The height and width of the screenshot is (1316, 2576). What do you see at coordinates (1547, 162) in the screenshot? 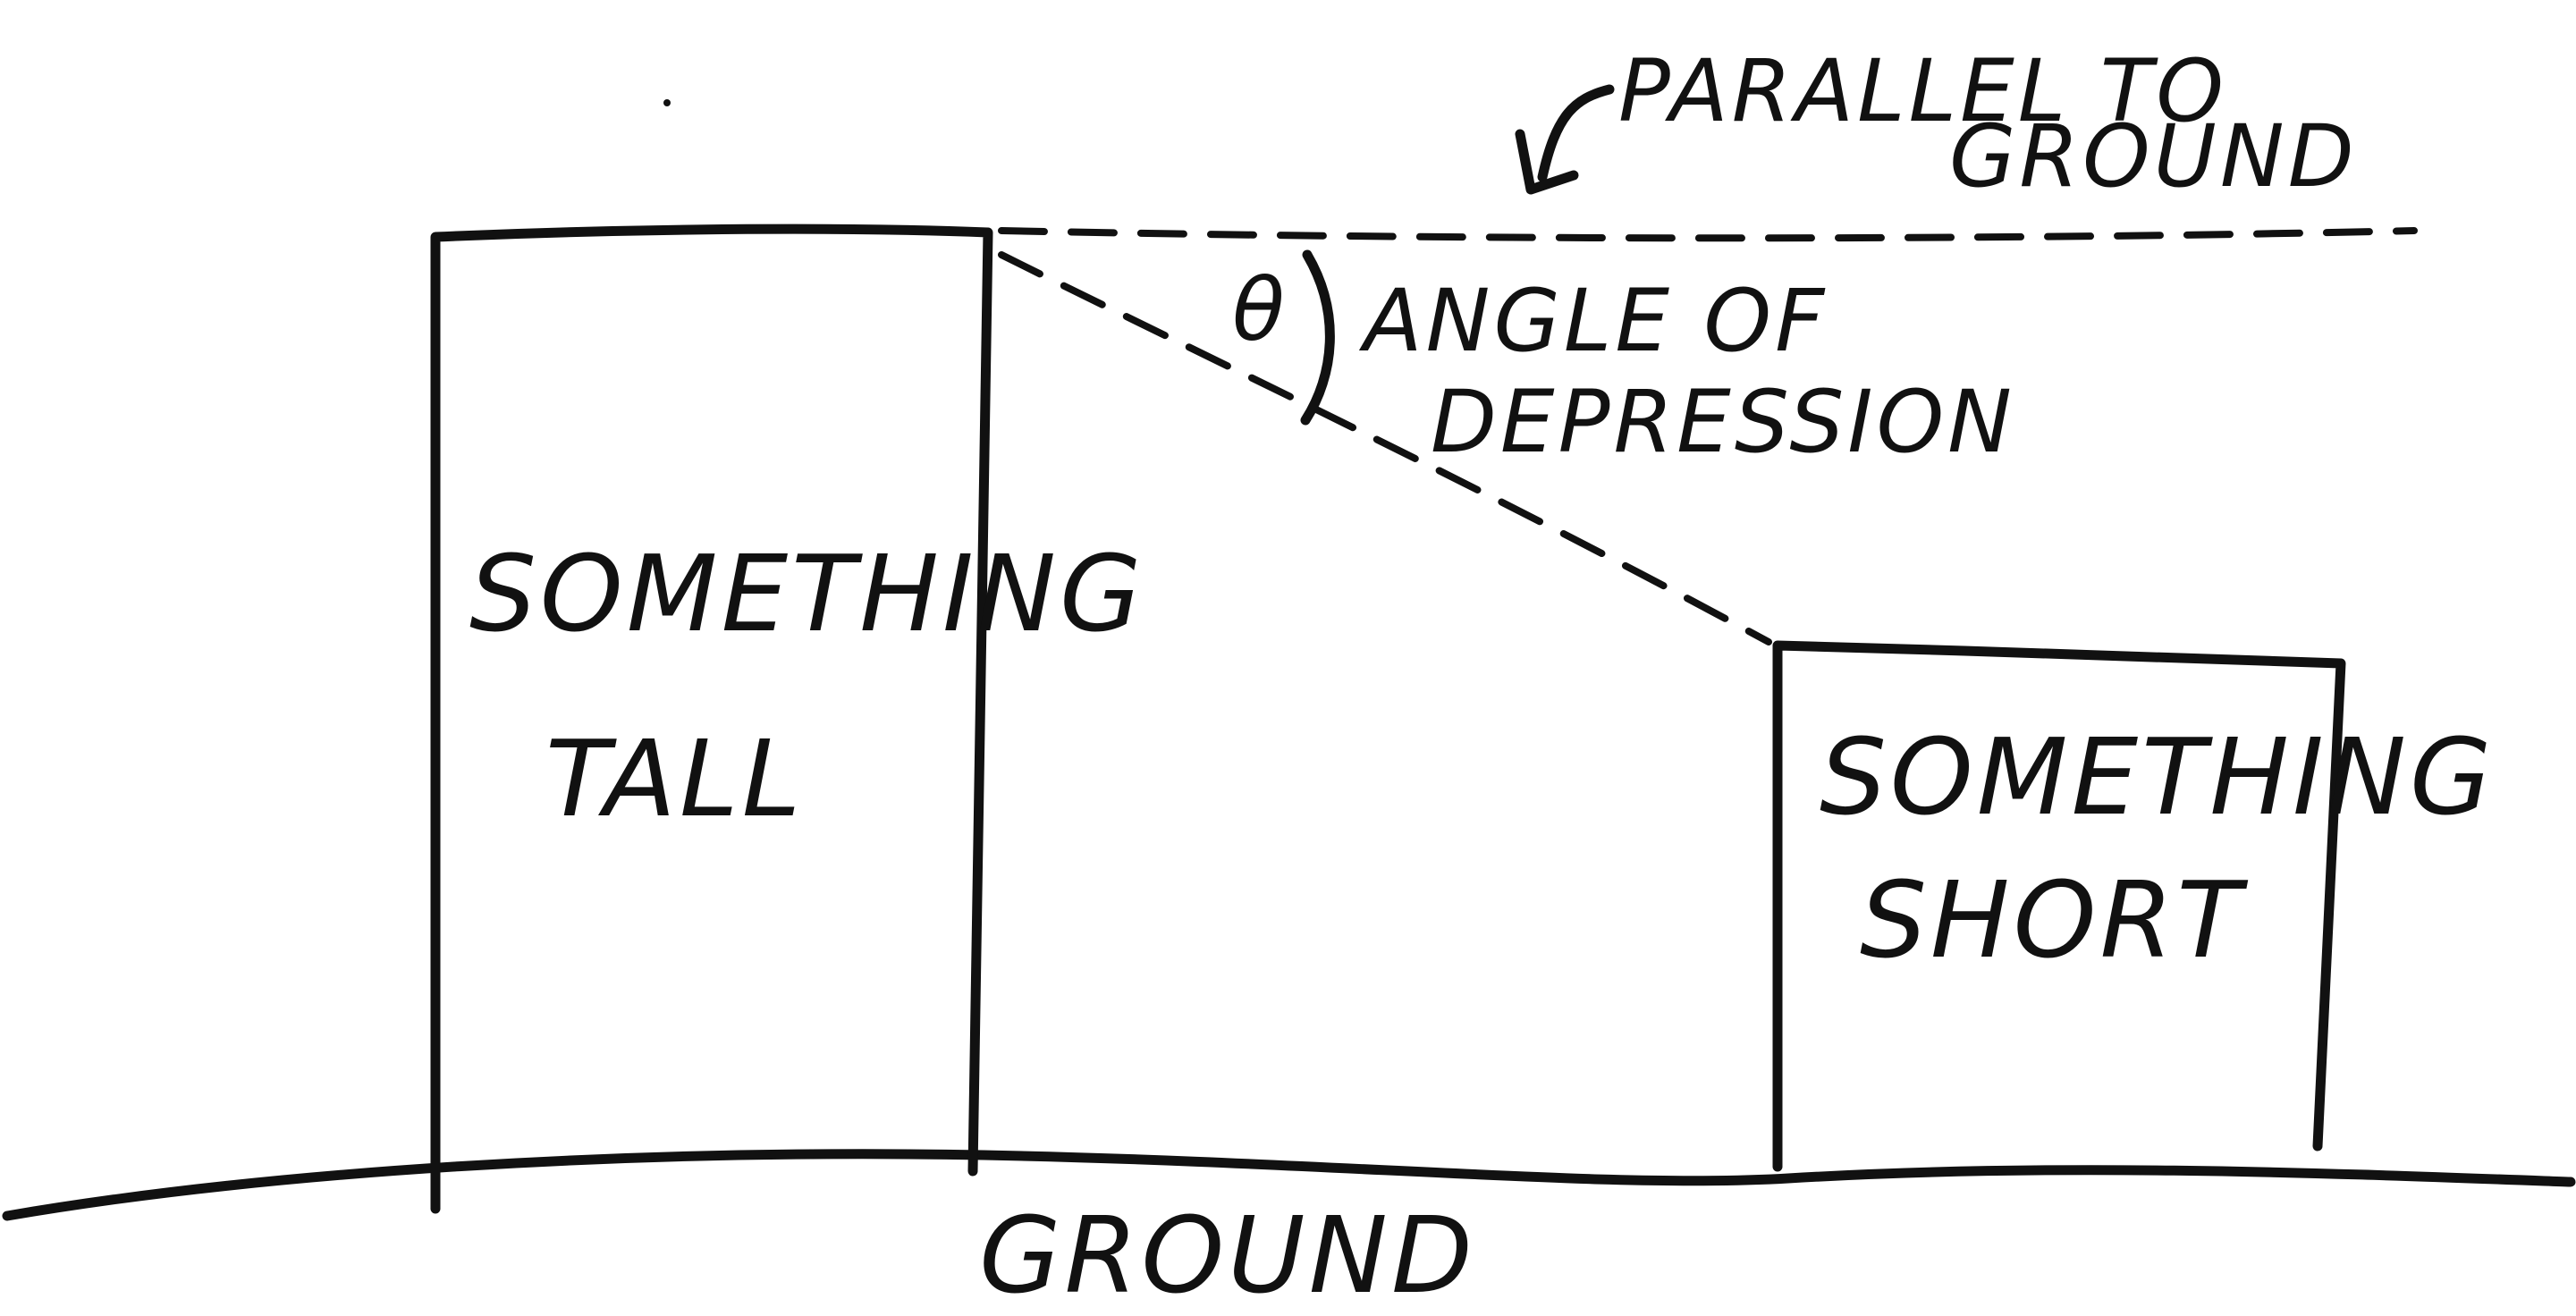
I see `pointer-arrow-head` at bounding box center [1547, 162].